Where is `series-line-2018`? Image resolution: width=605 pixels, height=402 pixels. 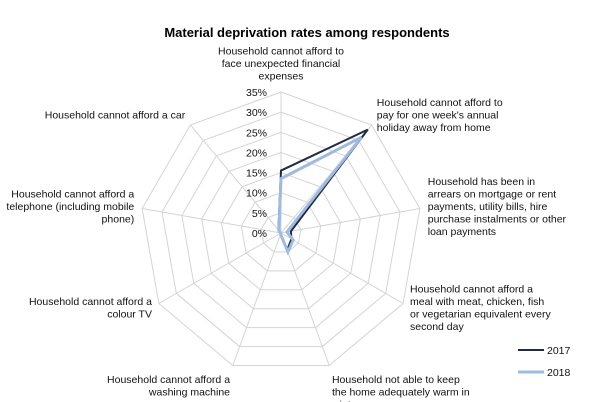
series-line-2018 is located at coordinates (320, 195).